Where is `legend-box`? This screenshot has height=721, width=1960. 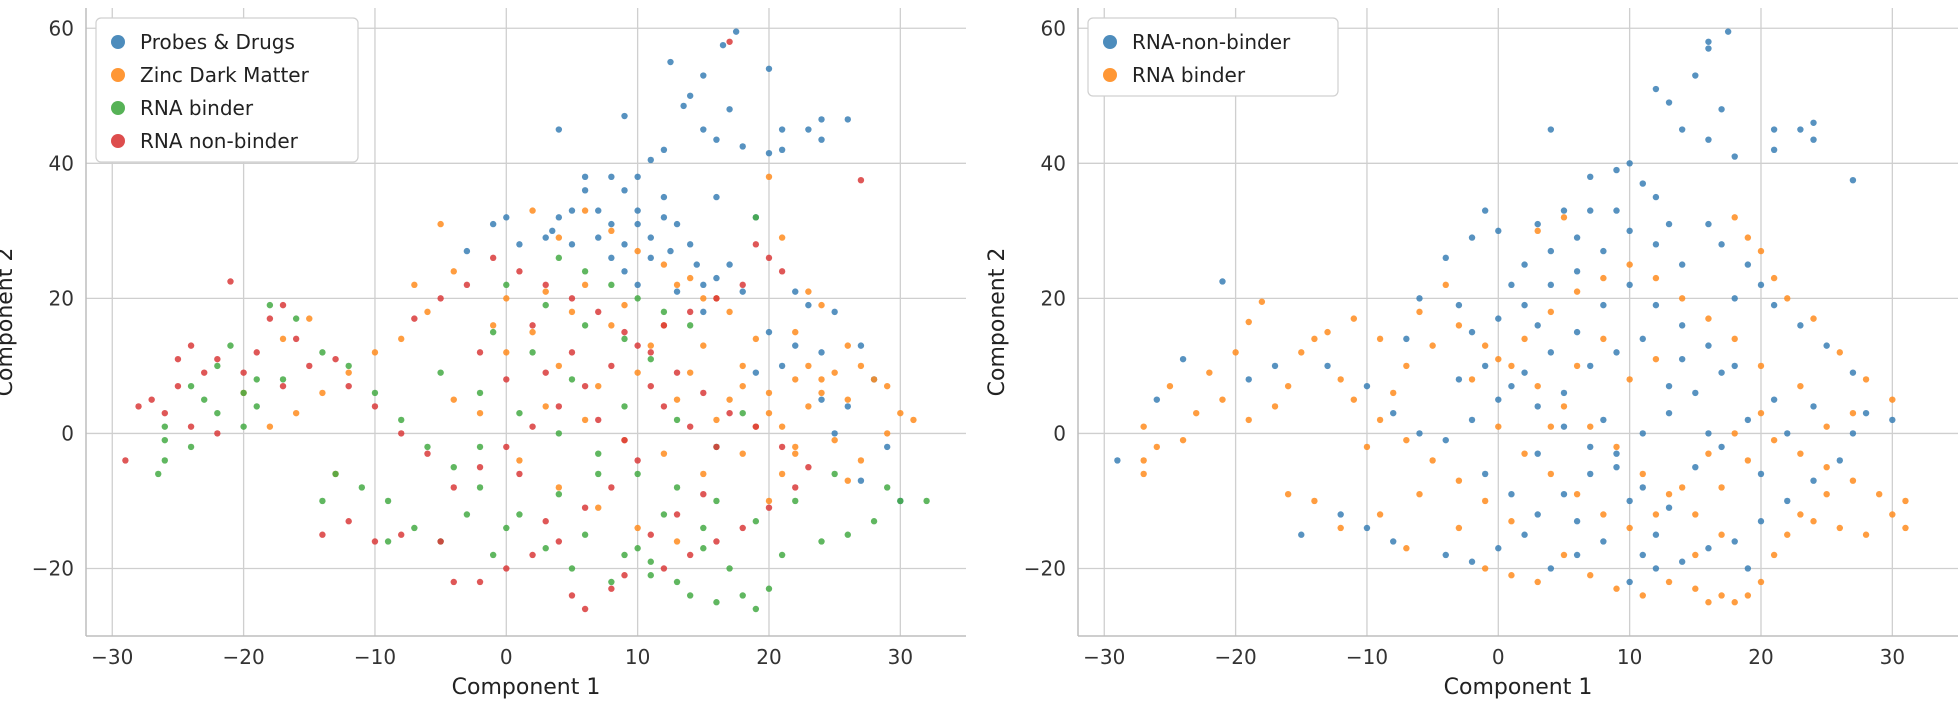
legend-box is located at coordinates (1213, 57).